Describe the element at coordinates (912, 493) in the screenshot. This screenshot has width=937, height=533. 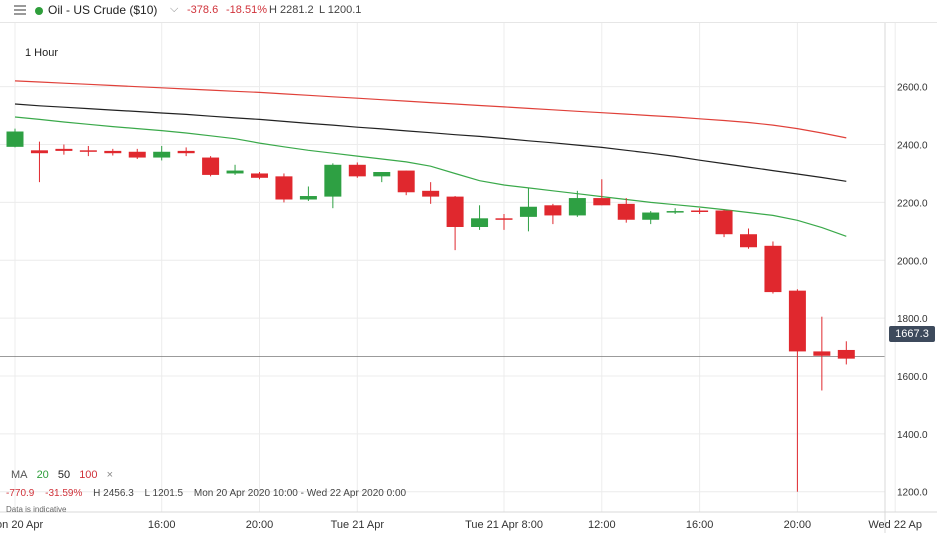
I see `y-tick-label: 1200.0` at that location.